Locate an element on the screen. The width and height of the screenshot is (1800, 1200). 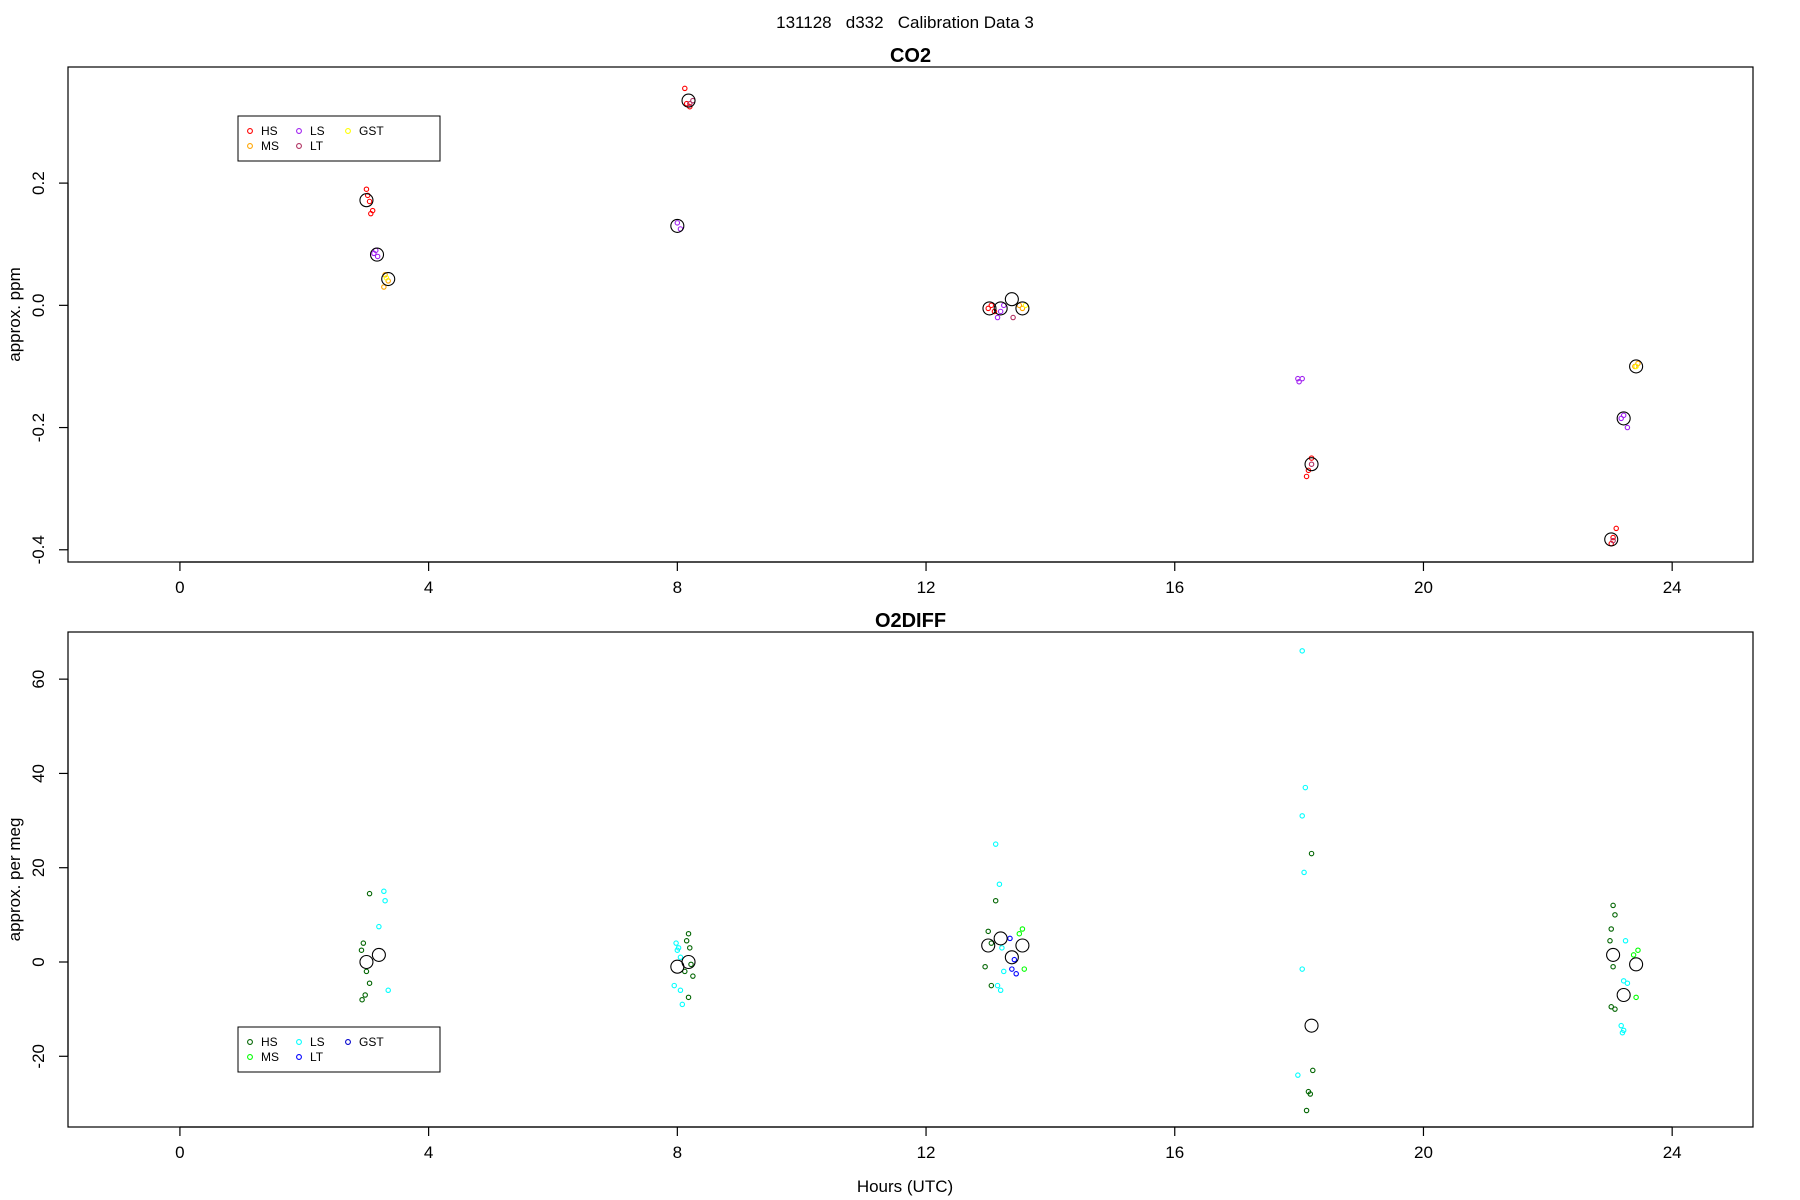
o2diff-y-axis-label: approx. per meg is located at coordinates (14, 880).